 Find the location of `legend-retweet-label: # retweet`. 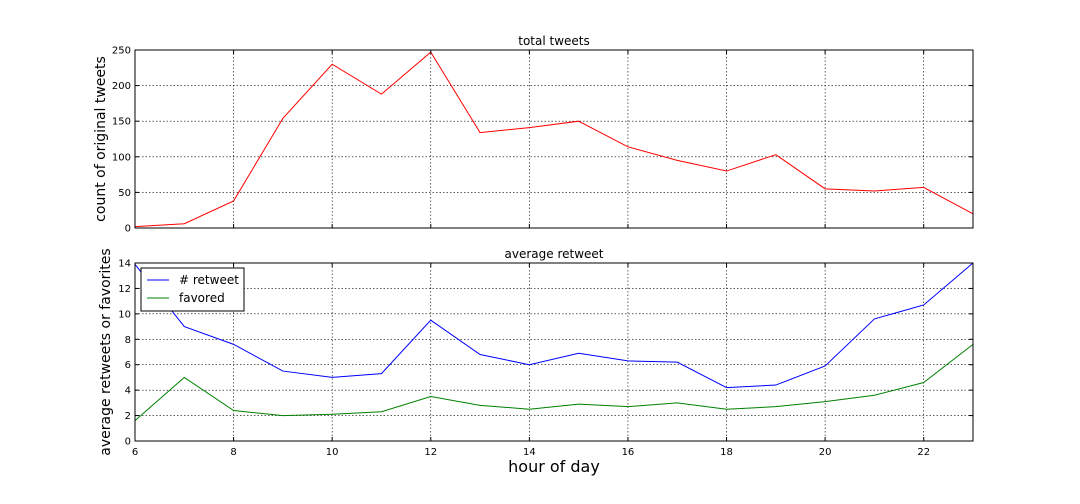

legend-retweet-label: # retweet is located at coordinates (209, 280).